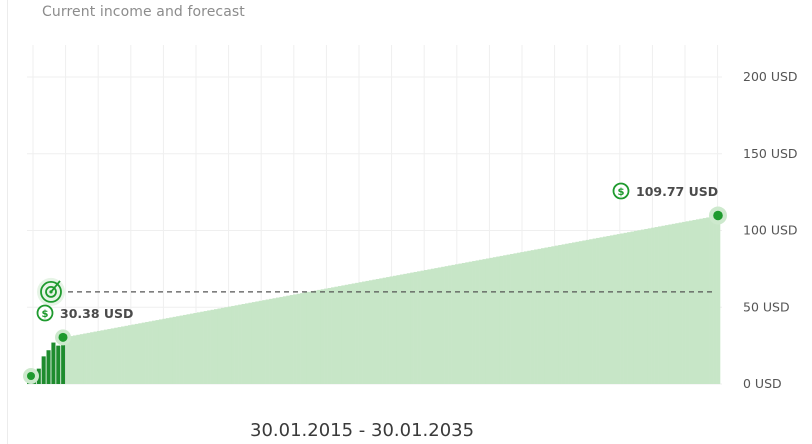 This screenshot has width=812, height=444. Describe the element at coordinates (143, 12) in the screenshot. I see `chart-title: Current income and forecast` at that location.